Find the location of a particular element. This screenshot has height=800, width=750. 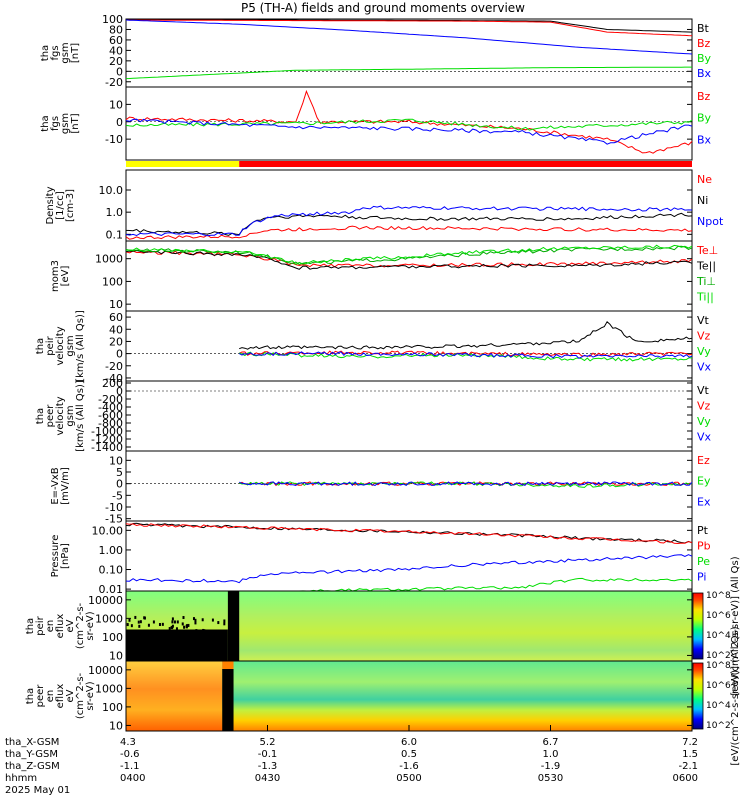

y-tick-label: 10.00 is located at coordinates (108, 530).